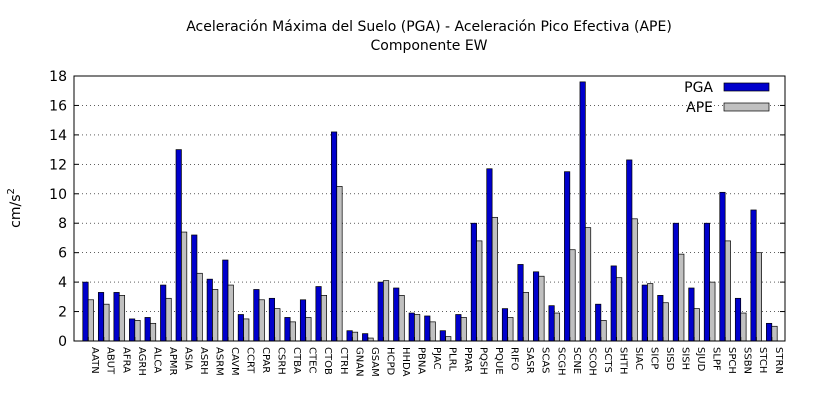  I want to click on x-tick-label: CTEC, so click(312, 360).